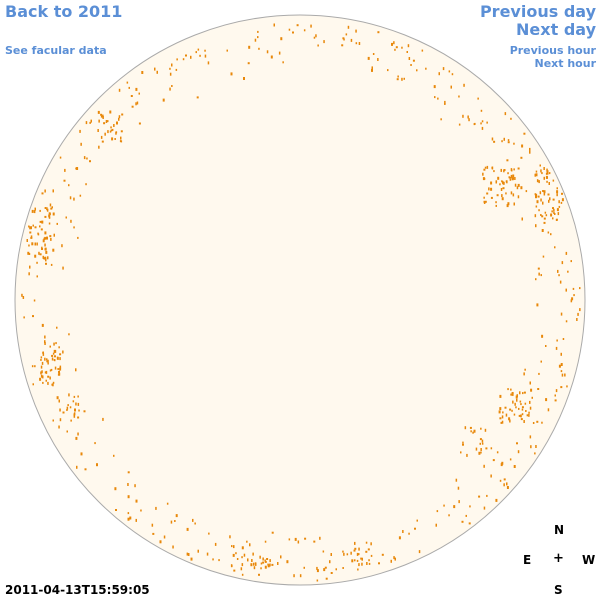 The width and height of the screenshot is (600, 600). Describe the element at coordinates (589, 560) in the screenshot. I see `compass-west-label: W` at that location.